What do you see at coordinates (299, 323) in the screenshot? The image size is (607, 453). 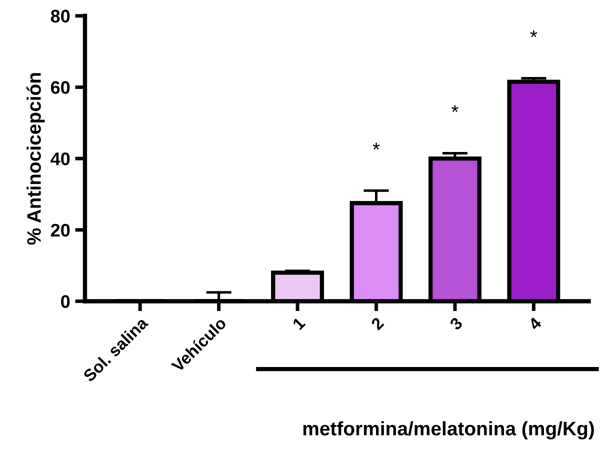 I see `x-tick-label: 1` at bounding box center [299, 323].